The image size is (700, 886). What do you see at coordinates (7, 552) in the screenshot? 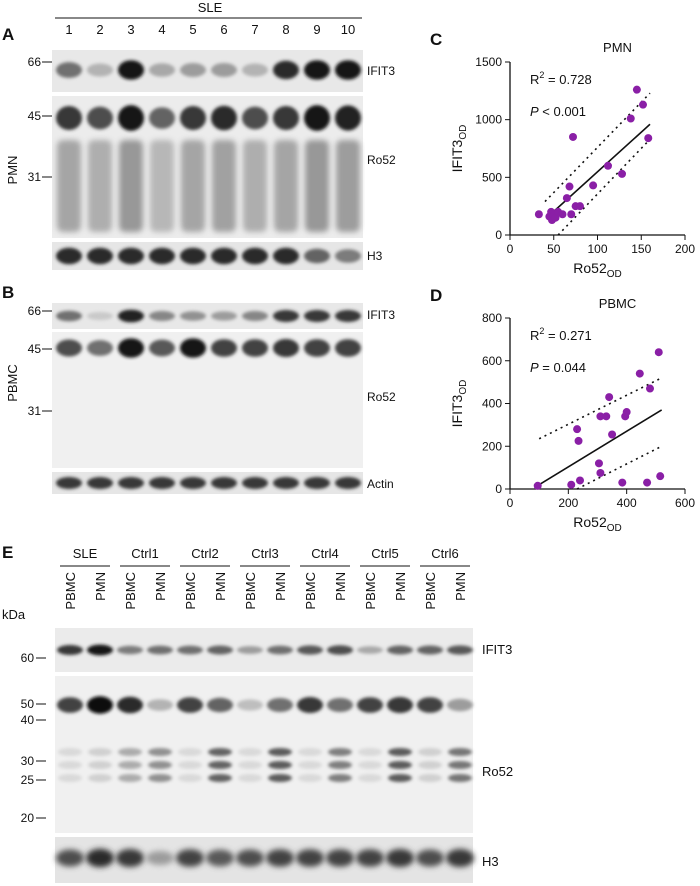
I see `panel-label-e: E` at bounding box center [7, 552].